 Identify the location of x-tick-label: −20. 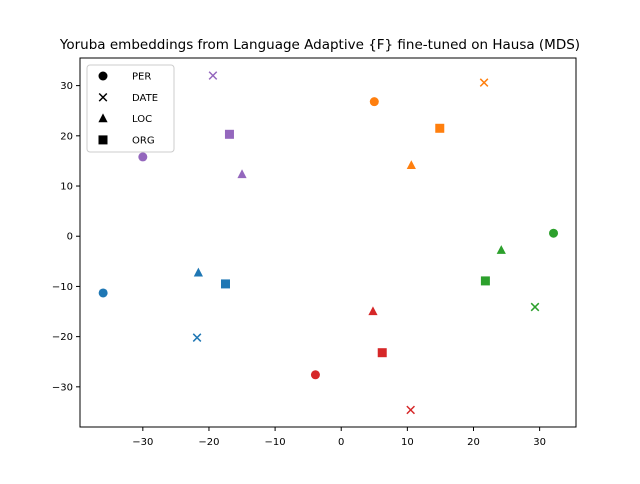
(208, 442).